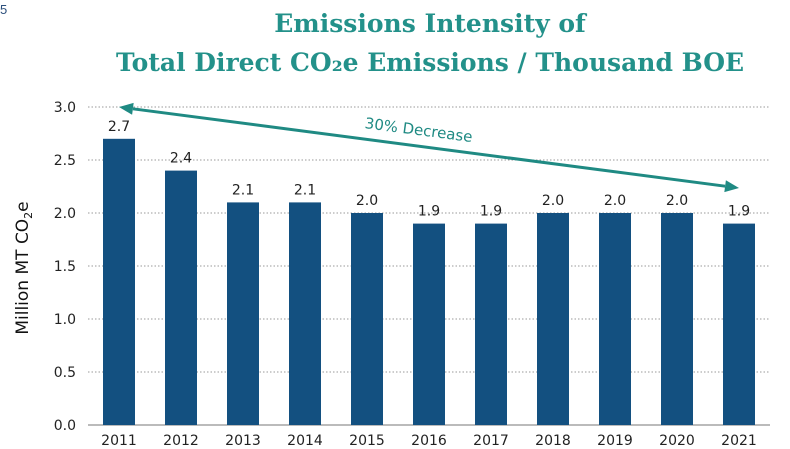  I want to click on data-label-2014: 2.1, so click(305, 190).